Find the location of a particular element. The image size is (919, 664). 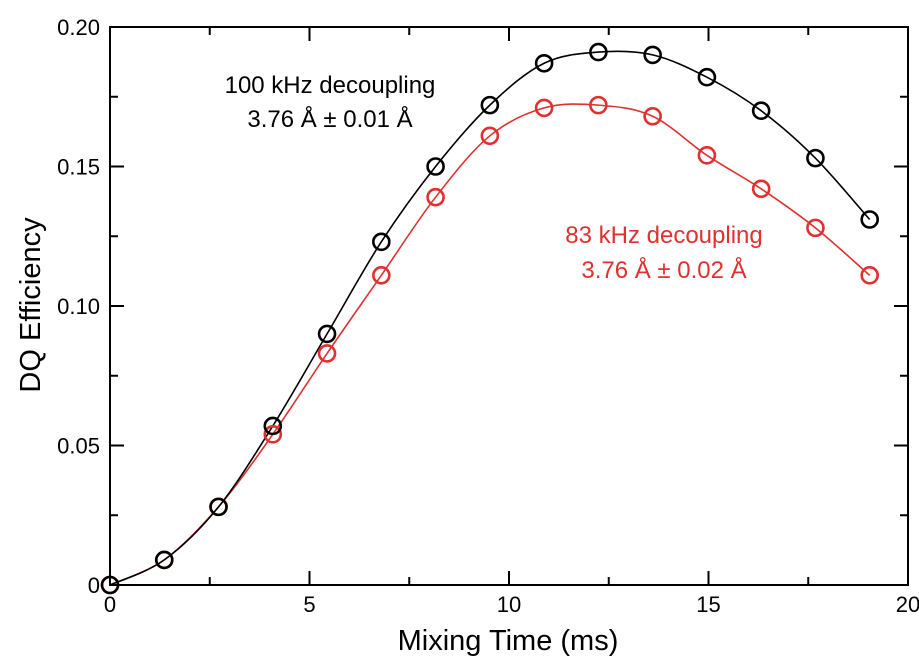

y-tick-label: 0.05 is located at coordinates (78, 446).